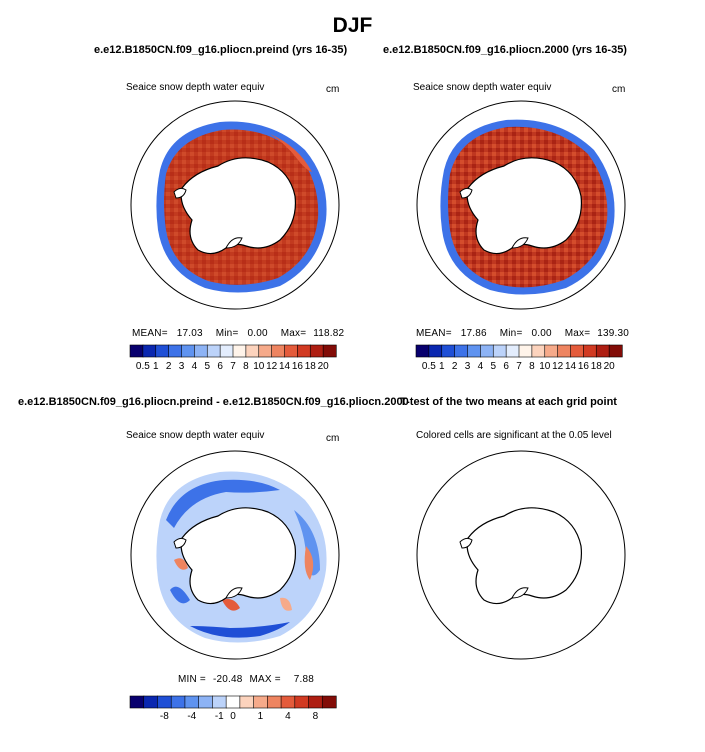  What do you see at coordinates (195, 87) in the screenshot?
I see `panel-1-variable-label: Seaice snow depth water equiv` at bounding box center [195, 87].